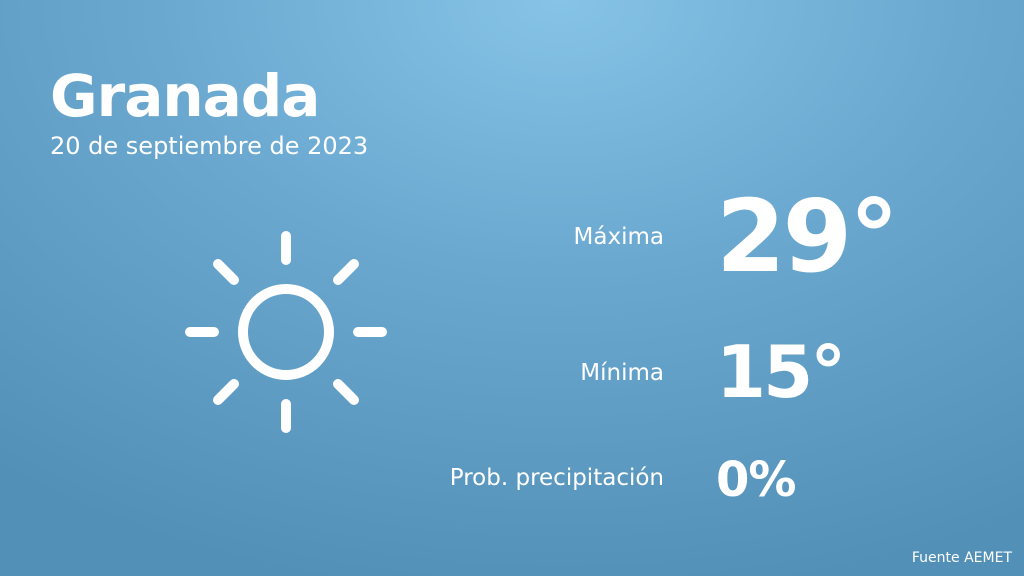  I want to click on max-value: 29°, so click(807, 236).